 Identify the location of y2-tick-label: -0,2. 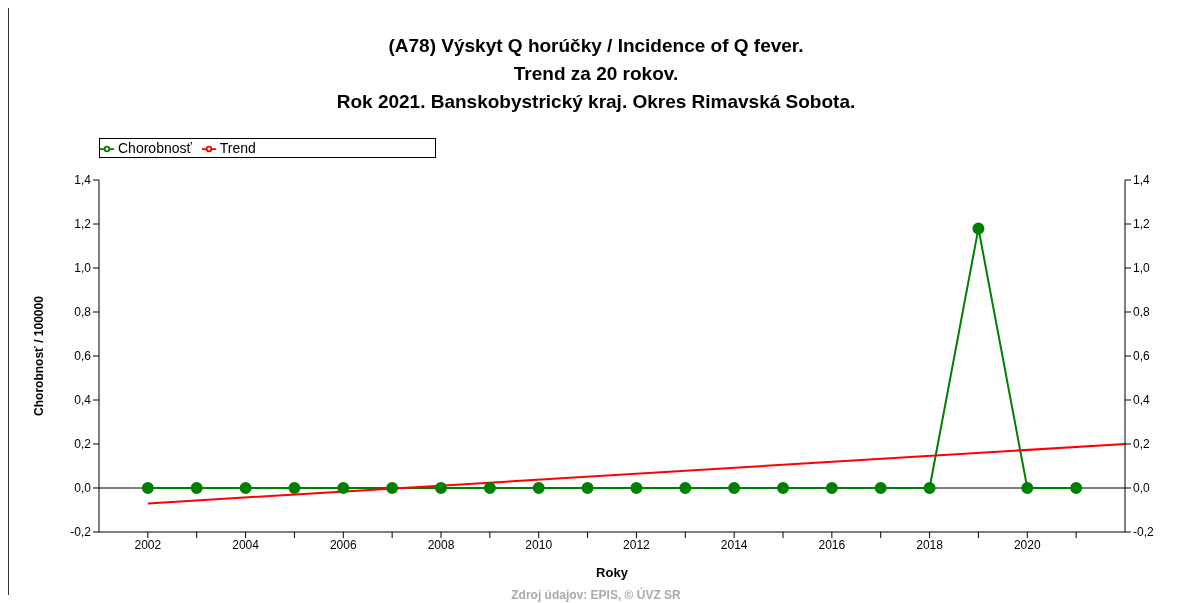
(1143, 532).